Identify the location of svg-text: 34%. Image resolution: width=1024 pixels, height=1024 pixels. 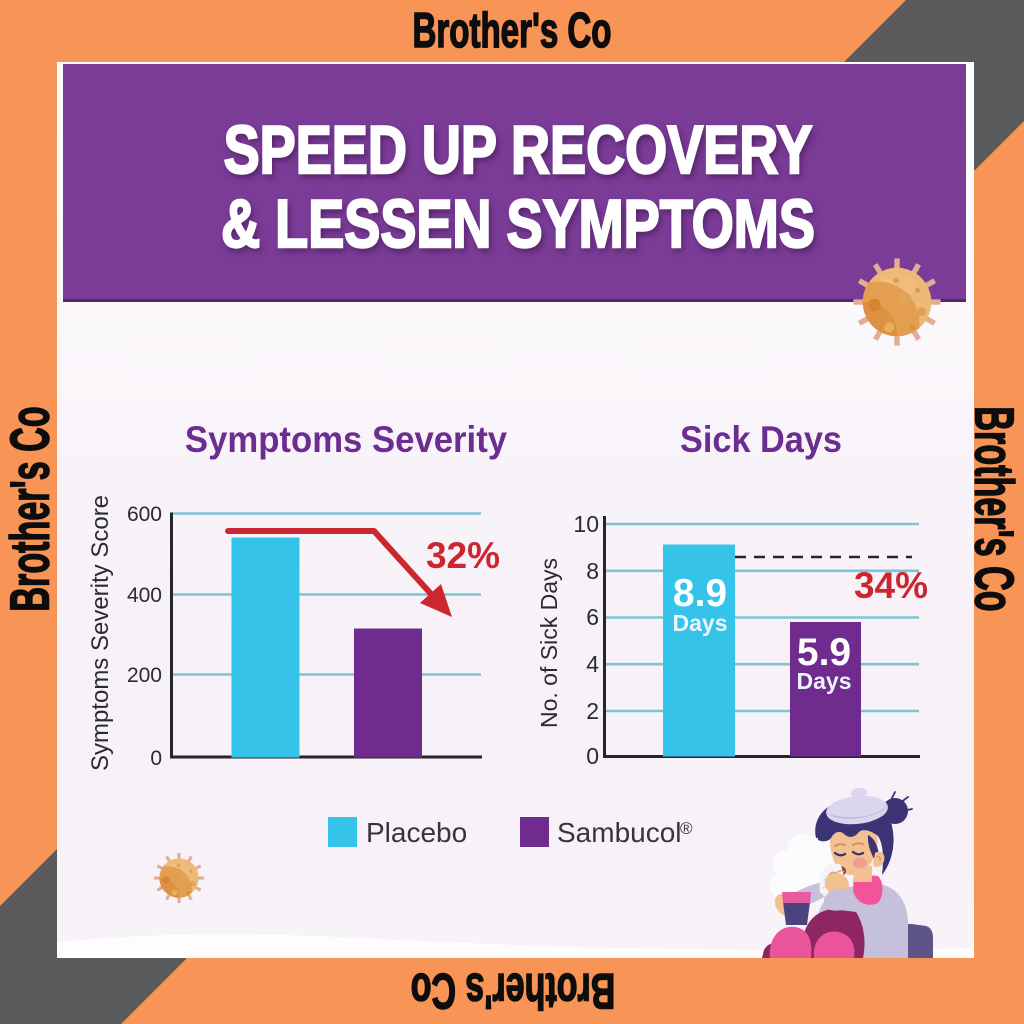
(891, 585).